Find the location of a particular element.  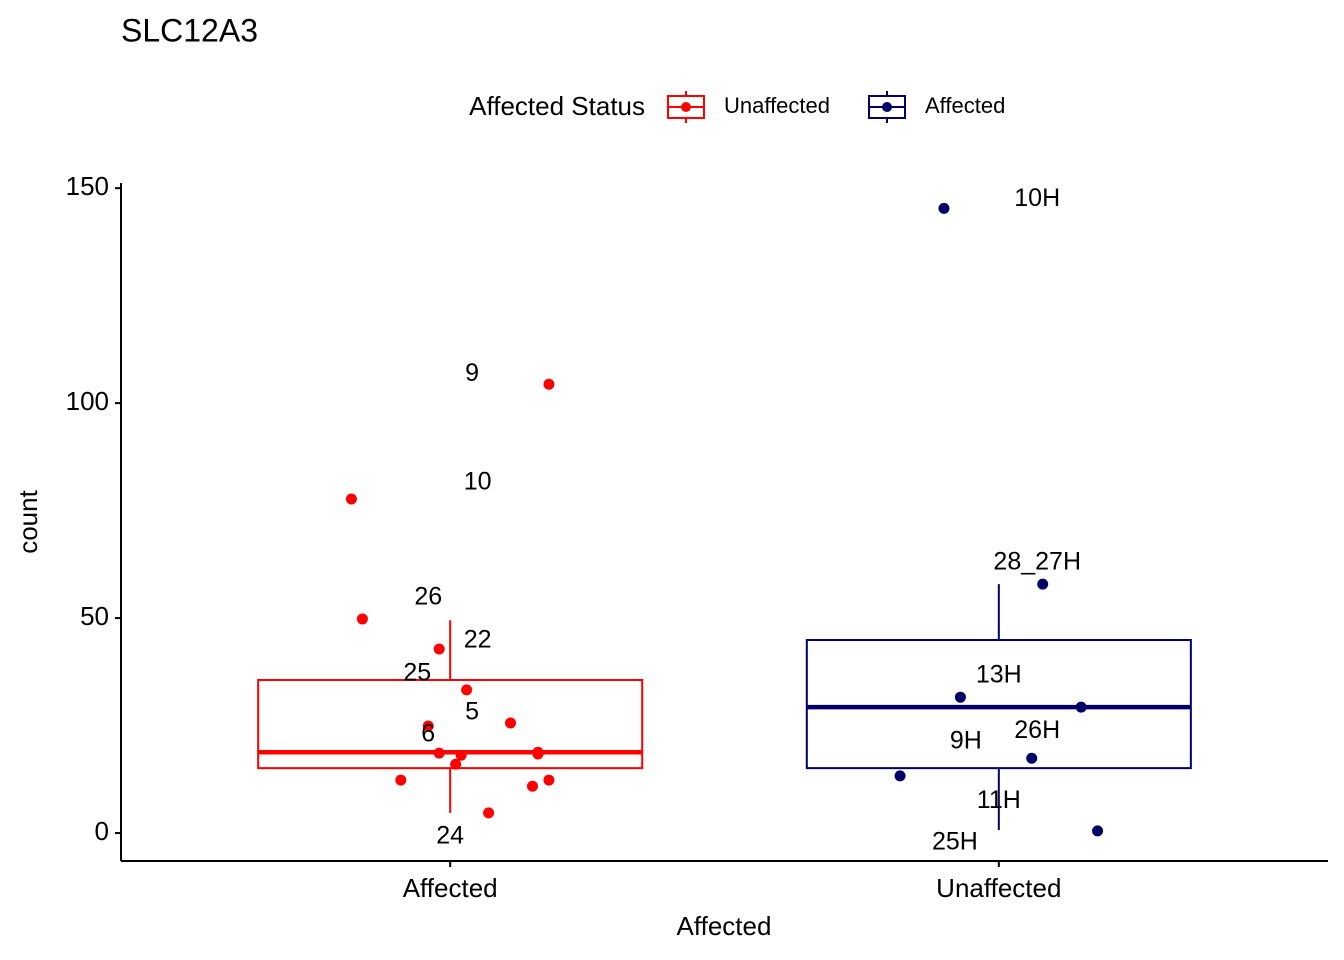

point-label: 26H is located at coordinates (1037, 730).